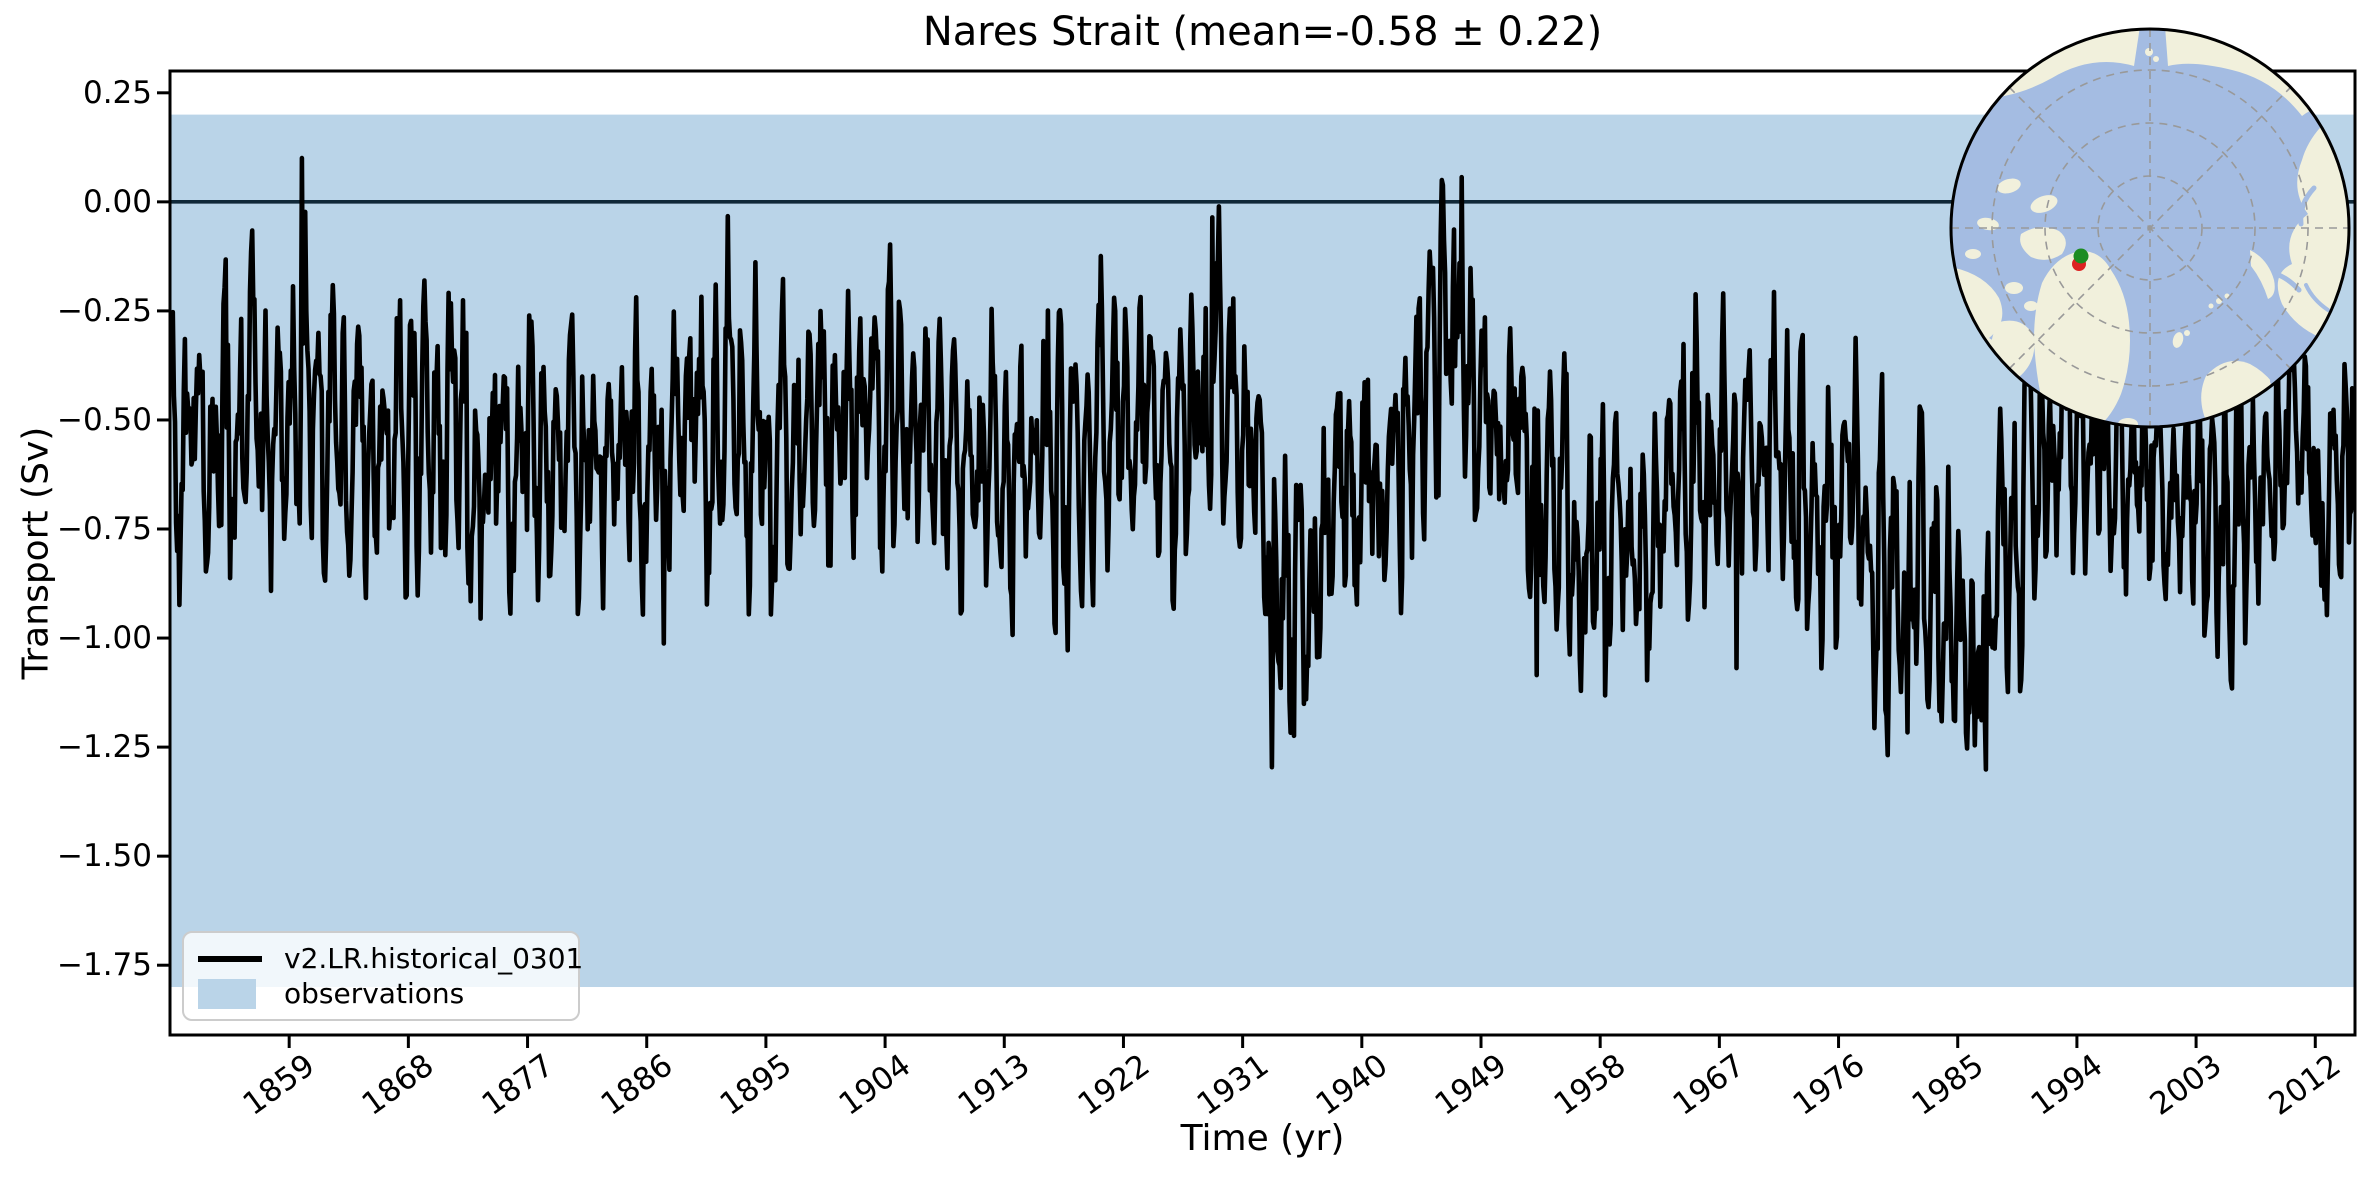 The image size is (2375, 1180). Describe the element at coordinates (36, 553) in the screenshot. I see `y-axis-label: Transport (Sv)` at that location.